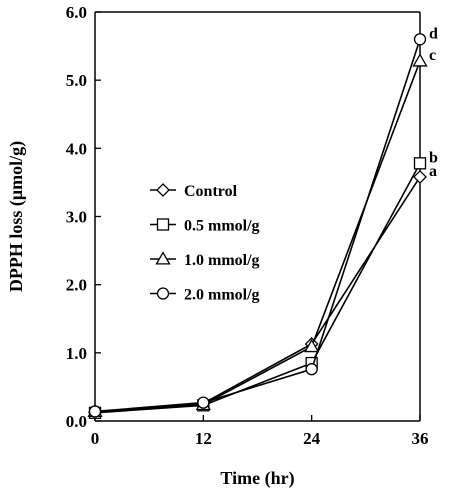  What do you see at coordinates (420, 163) in the screenshot?
I see `data-point-square` at bounding box center [420, 163].